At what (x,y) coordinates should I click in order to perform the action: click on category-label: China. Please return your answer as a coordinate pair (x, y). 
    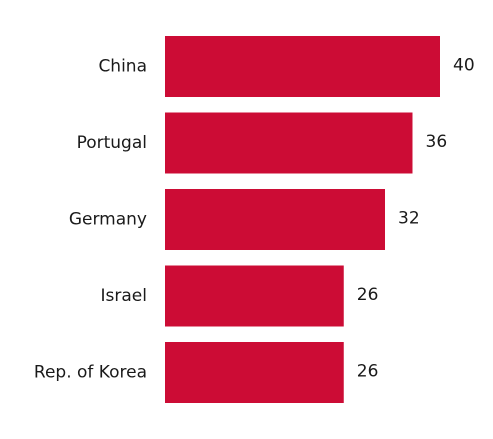
    Looking at the image, I should click on (122, 67).